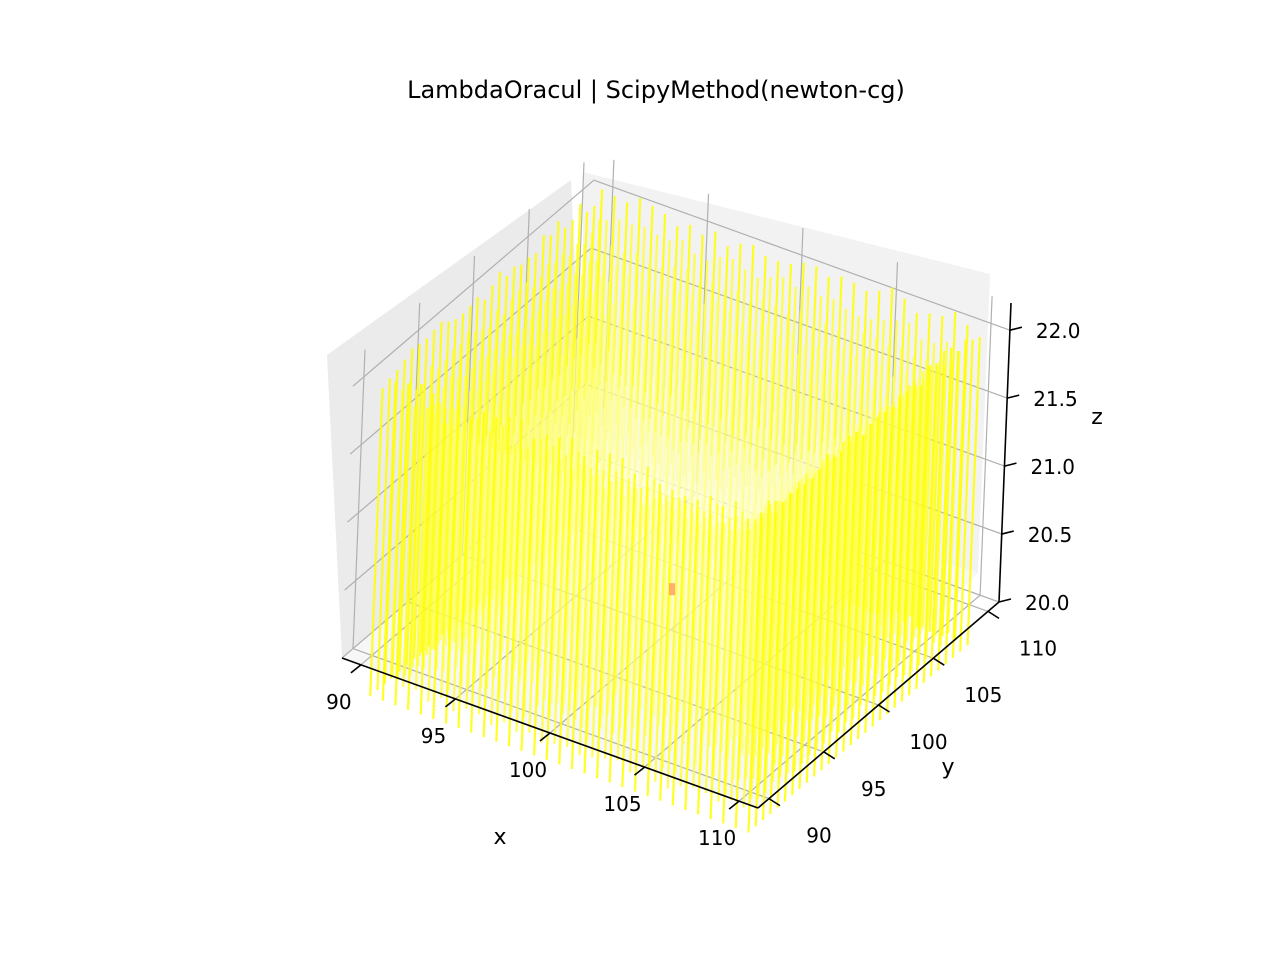  Describe the element at coordinates (947, 767) in the screenshot. I see `y-axis-label: y` at that location.